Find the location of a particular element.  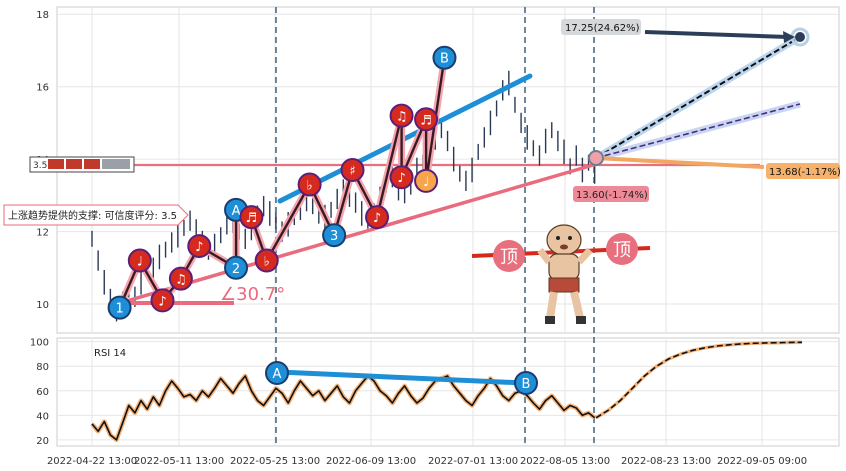

target-label: 17.25(24.62%) is located at coordinates (602, 28).